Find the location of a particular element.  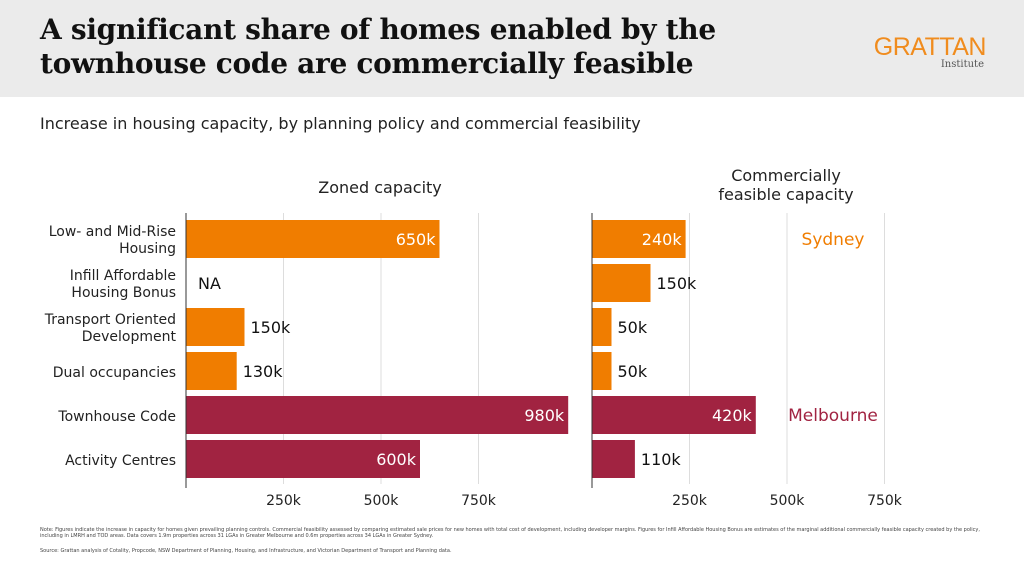

chart-title-line-2: townhouse code are commercially feasible is located at coordinates (367, 63).